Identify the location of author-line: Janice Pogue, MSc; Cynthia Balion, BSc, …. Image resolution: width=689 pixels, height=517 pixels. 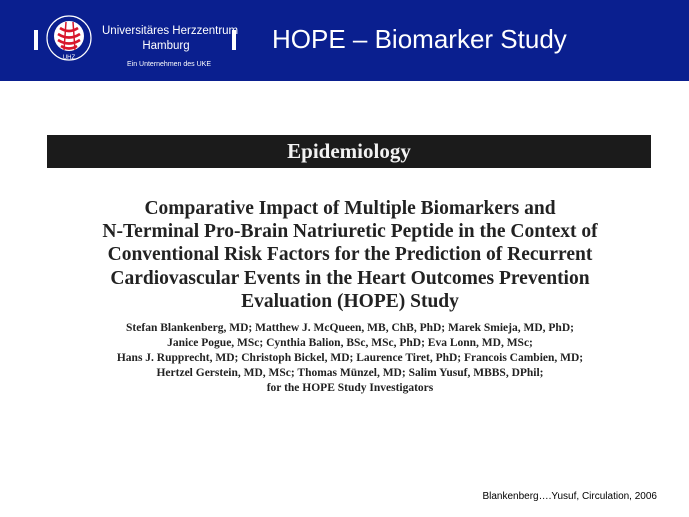
(350, 343).